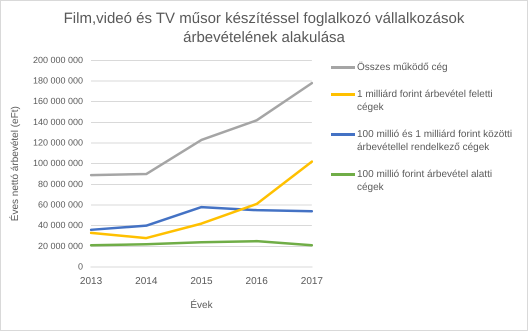  What do you see at coordinates (58, 163) in the screenshot?
I see `y-tick-label: 100 000 000` at bounding box center [58, 163].